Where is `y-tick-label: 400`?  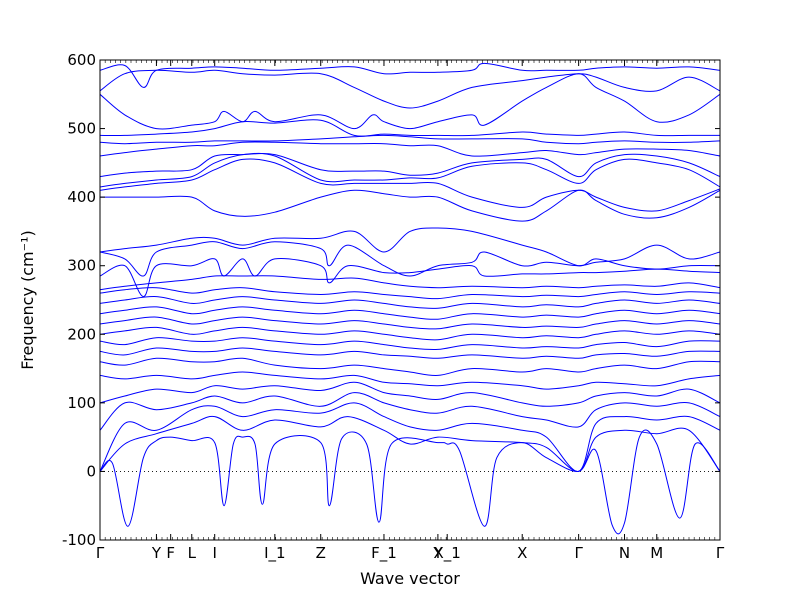 y-tick-label: 400 is located at coordinates (81, 197).